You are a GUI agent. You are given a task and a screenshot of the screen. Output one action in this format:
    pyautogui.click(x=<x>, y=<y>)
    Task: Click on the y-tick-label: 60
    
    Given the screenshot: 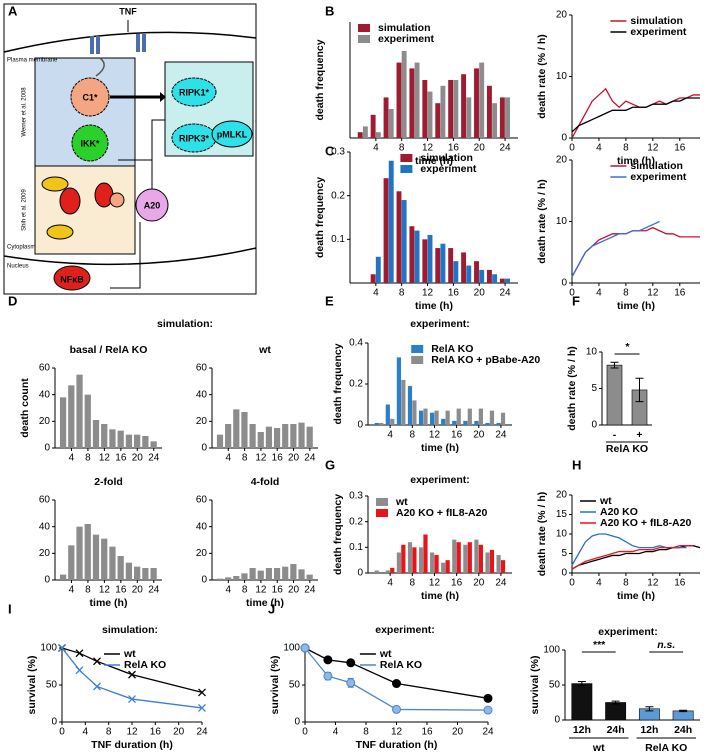 What is the action you would take?
    pyautogui.click(x=202, y=500)
    